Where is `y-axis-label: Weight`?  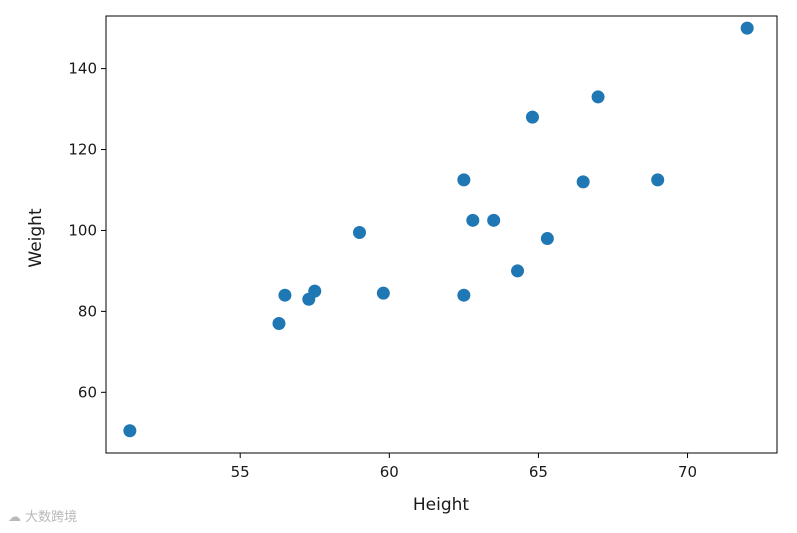 y-axis-label: Weight is located at coordinates (36, 238).